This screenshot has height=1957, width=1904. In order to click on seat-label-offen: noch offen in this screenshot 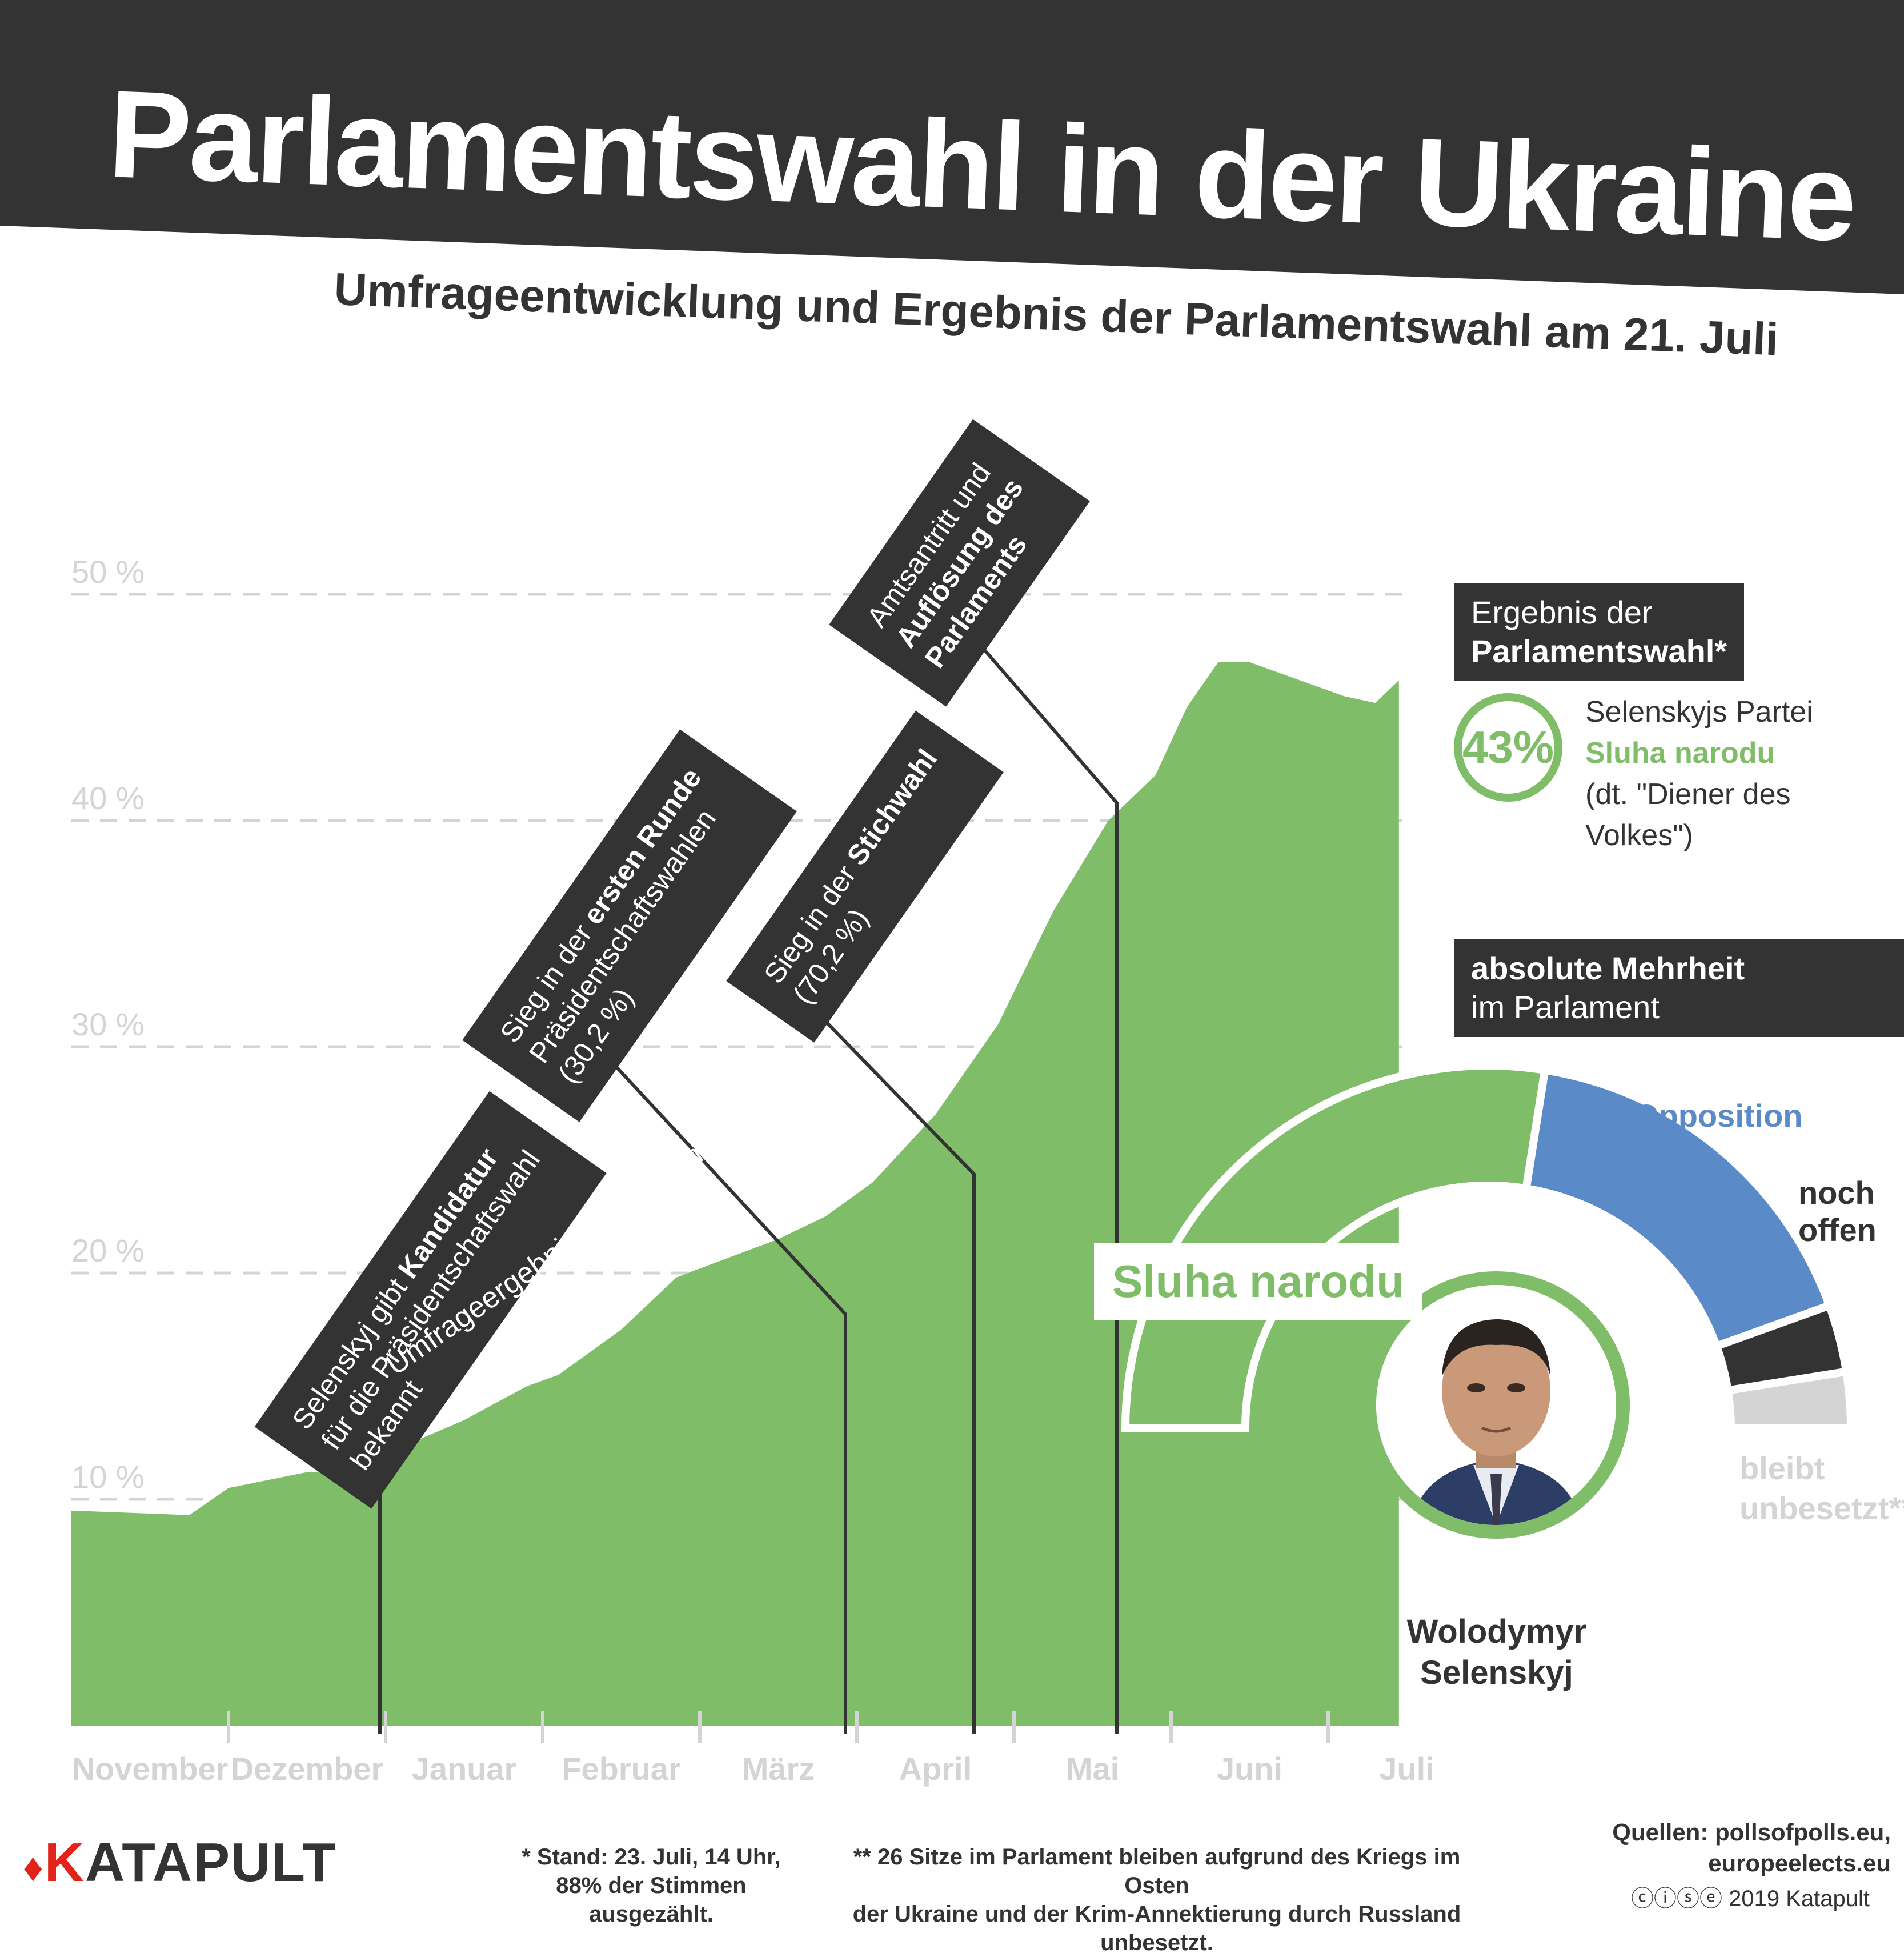, I will do `click(1837, 1211)`.